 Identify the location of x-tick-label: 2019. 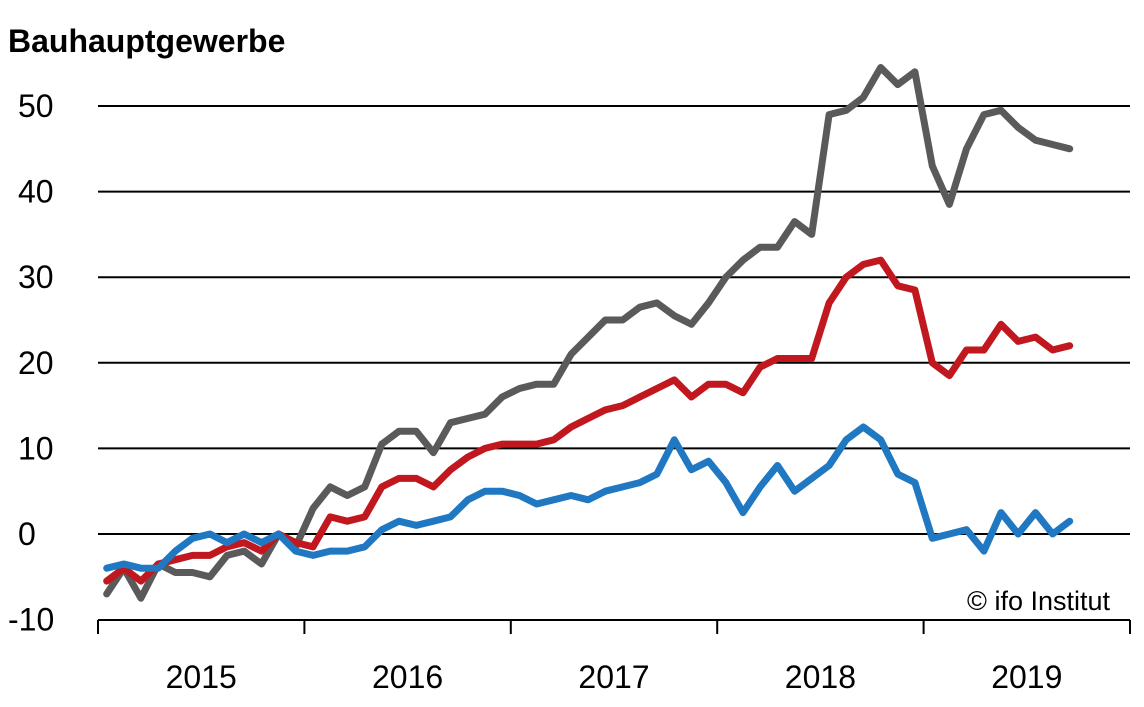
(1026, 677).